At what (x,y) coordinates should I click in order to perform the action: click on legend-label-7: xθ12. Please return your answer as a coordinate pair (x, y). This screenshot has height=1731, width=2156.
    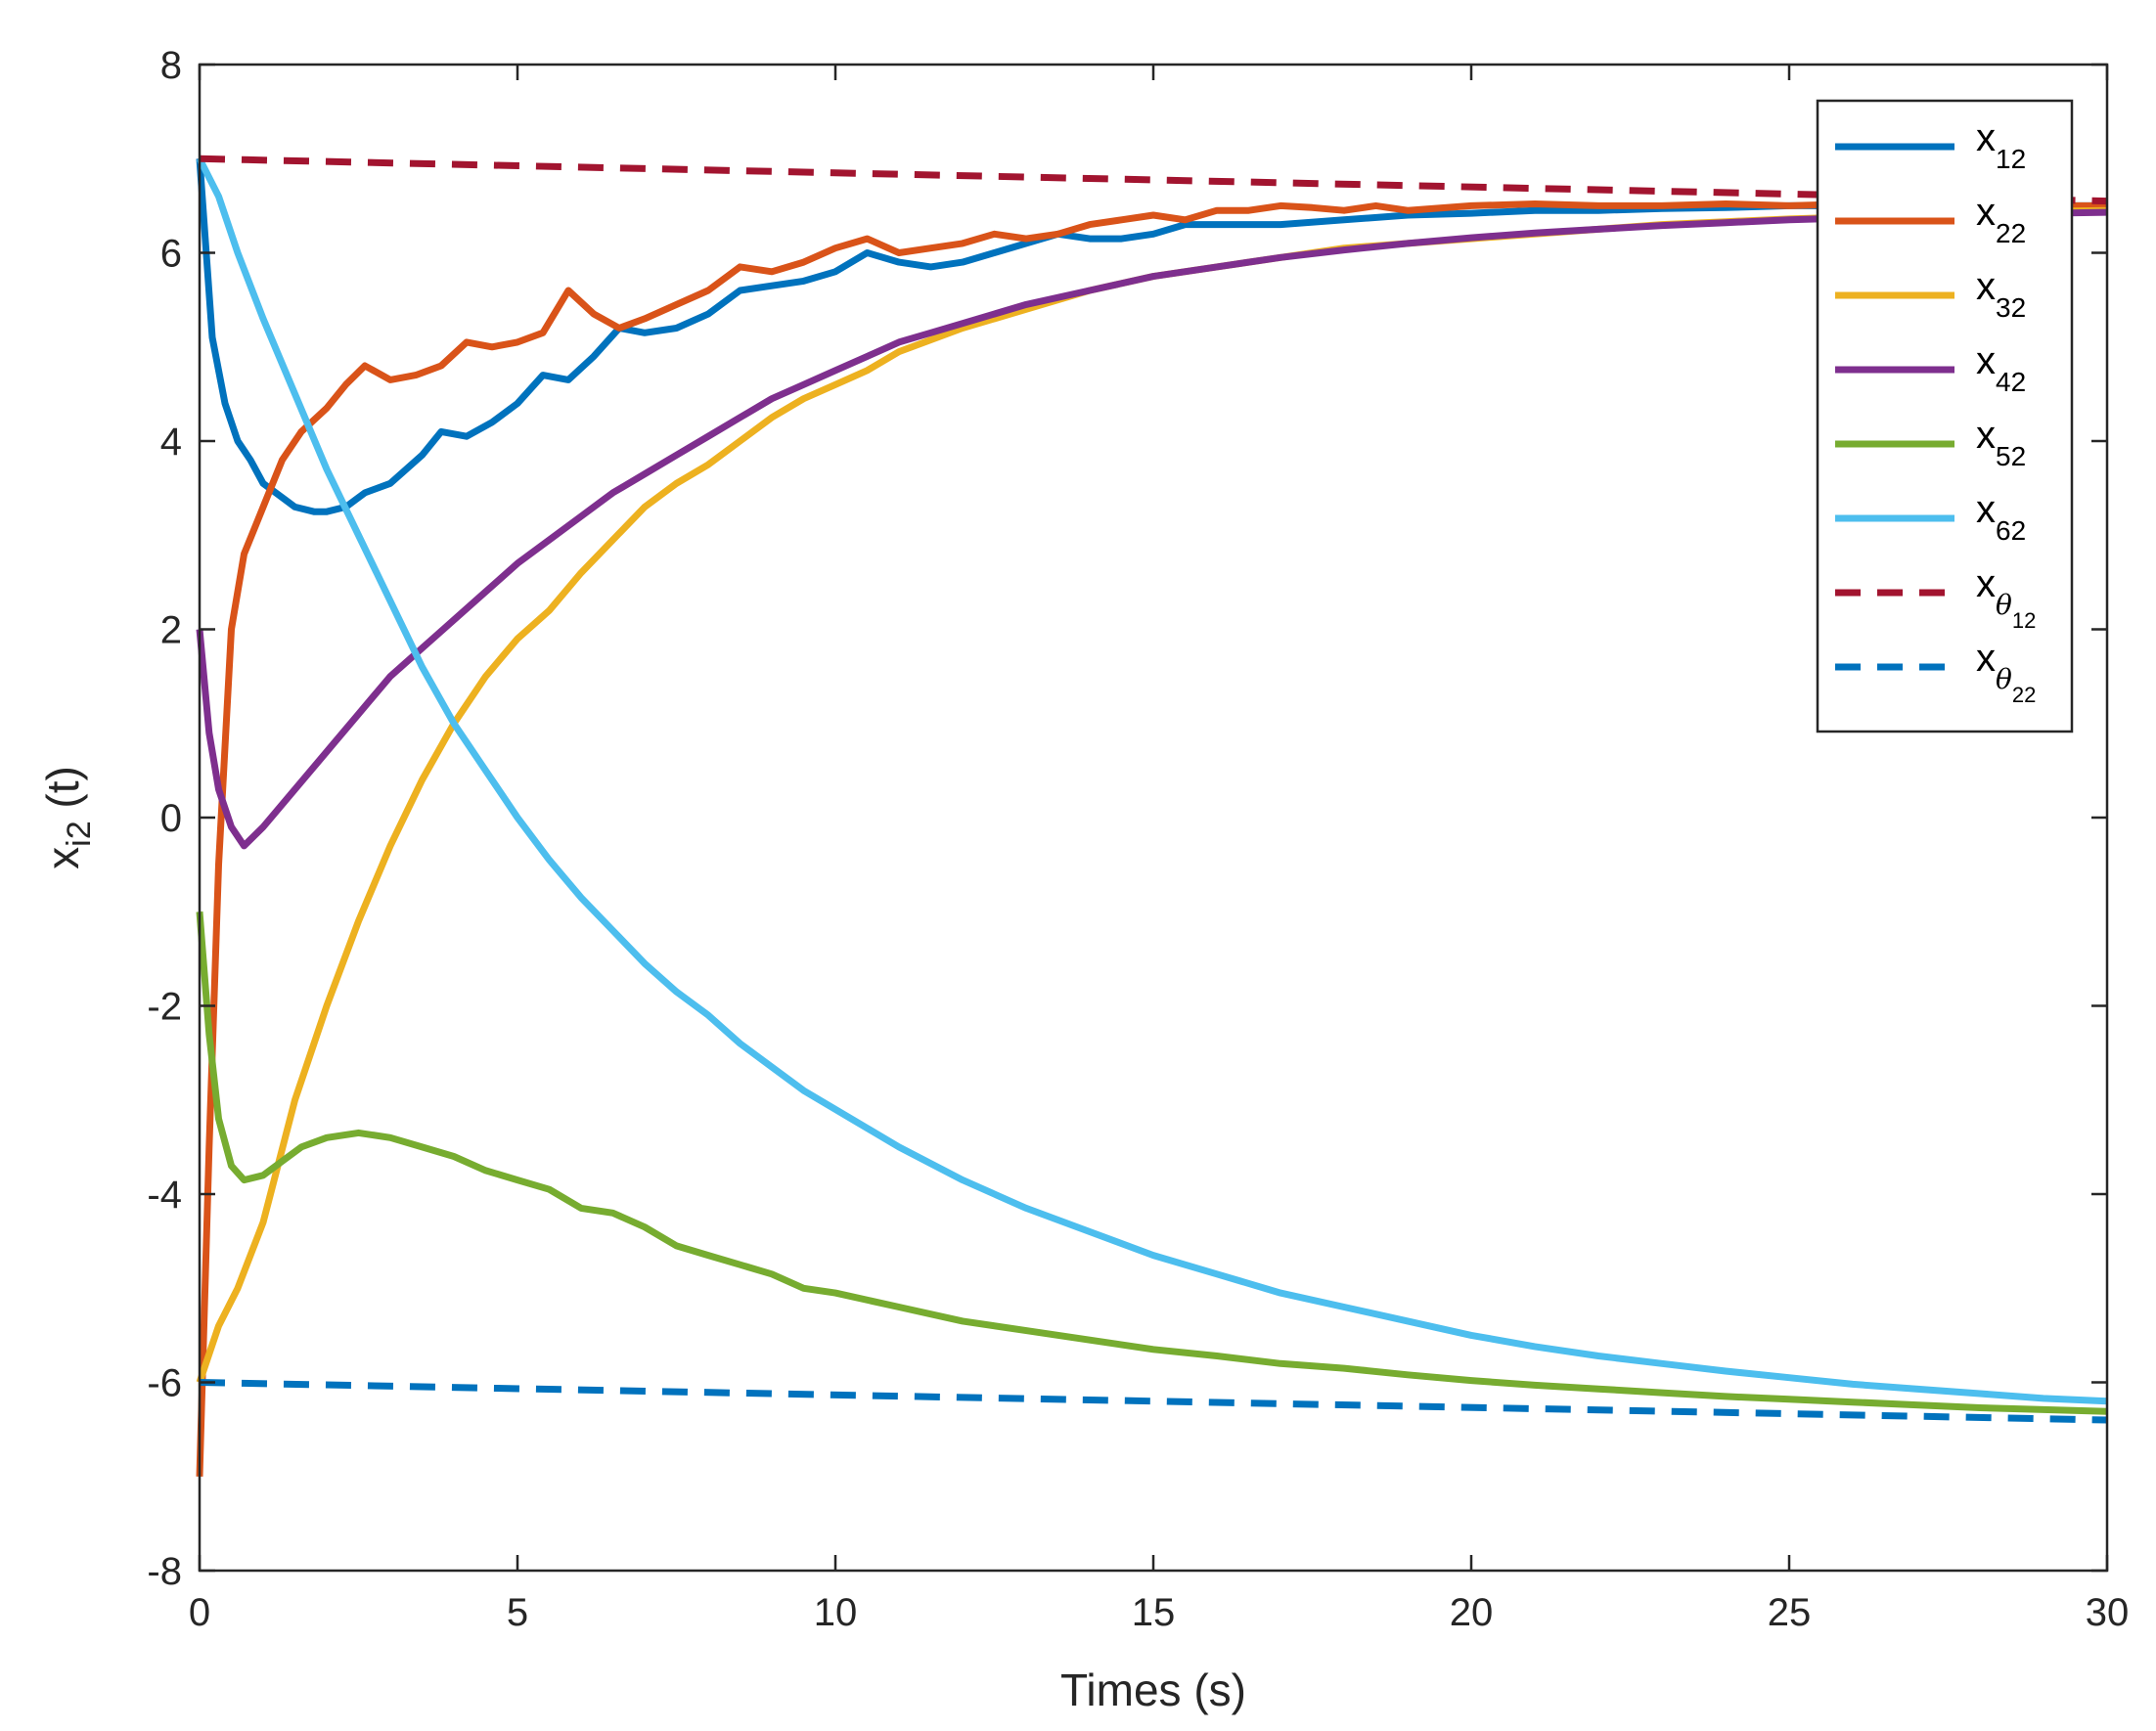
    Looking at the image, I should click on (2006, 597).